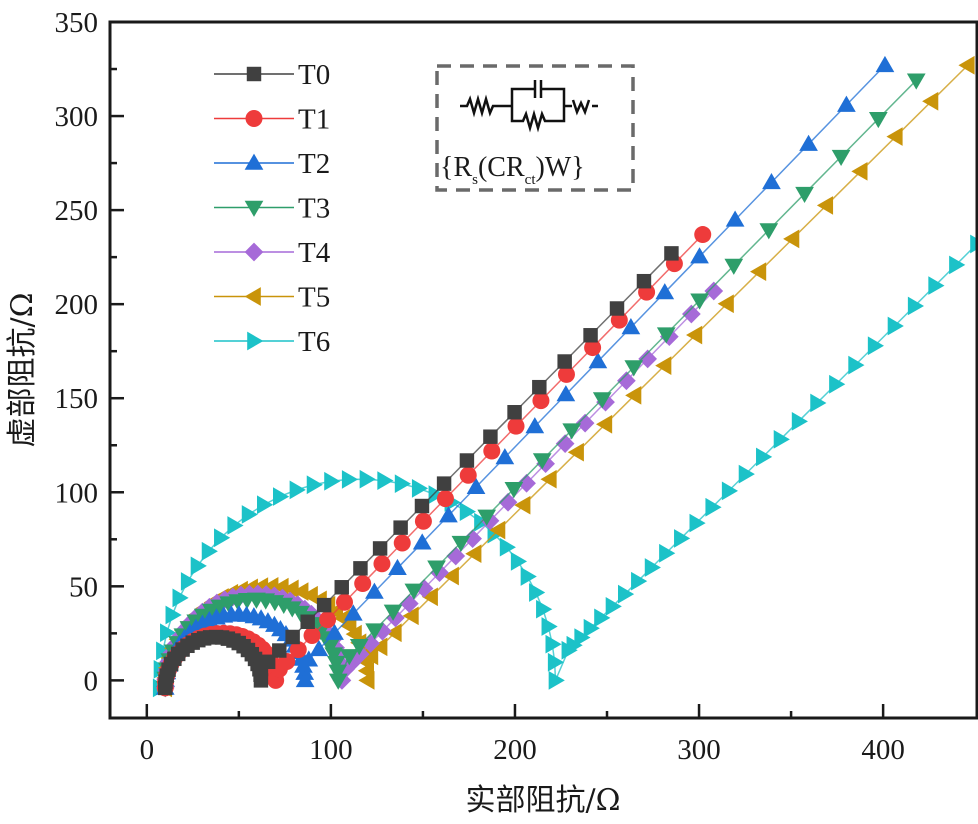 Image resolution: width=978 pixels, height=824 pixels. What do you see at coordinates (314, 209) in the screenshot?
I see `legend-label: T3` at bounding box center [314, 209].